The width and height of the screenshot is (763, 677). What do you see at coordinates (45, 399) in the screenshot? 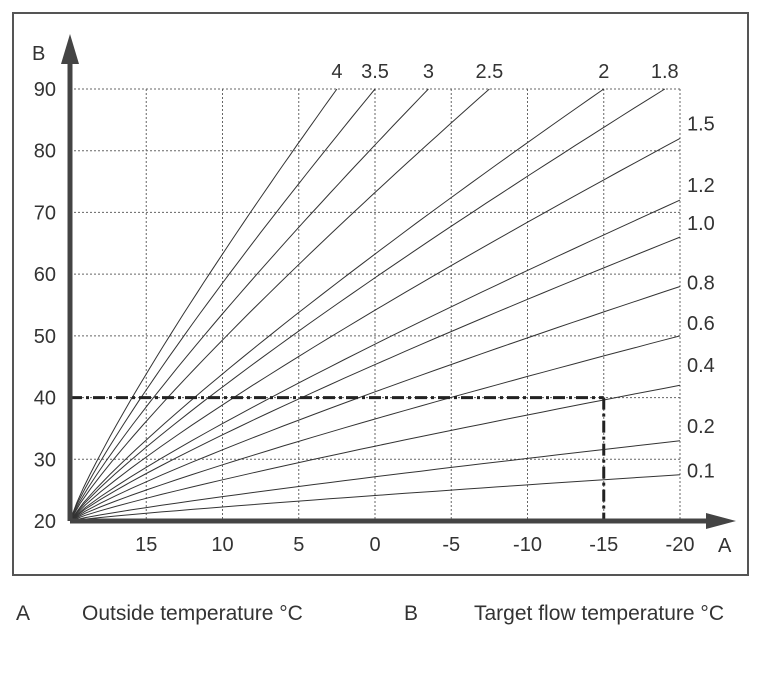
I see `y-tick-label: 40` at bounding box center [45, 399].